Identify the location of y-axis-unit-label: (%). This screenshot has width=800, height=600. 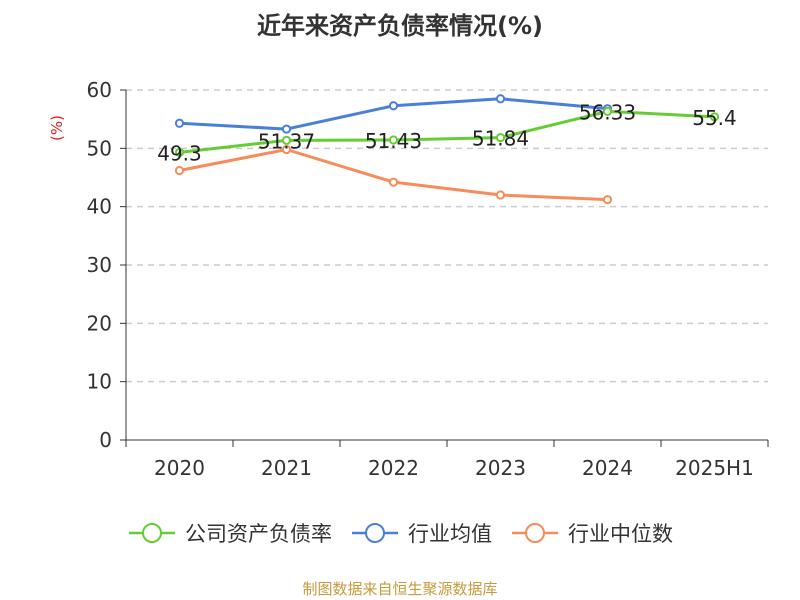
(57, 128).